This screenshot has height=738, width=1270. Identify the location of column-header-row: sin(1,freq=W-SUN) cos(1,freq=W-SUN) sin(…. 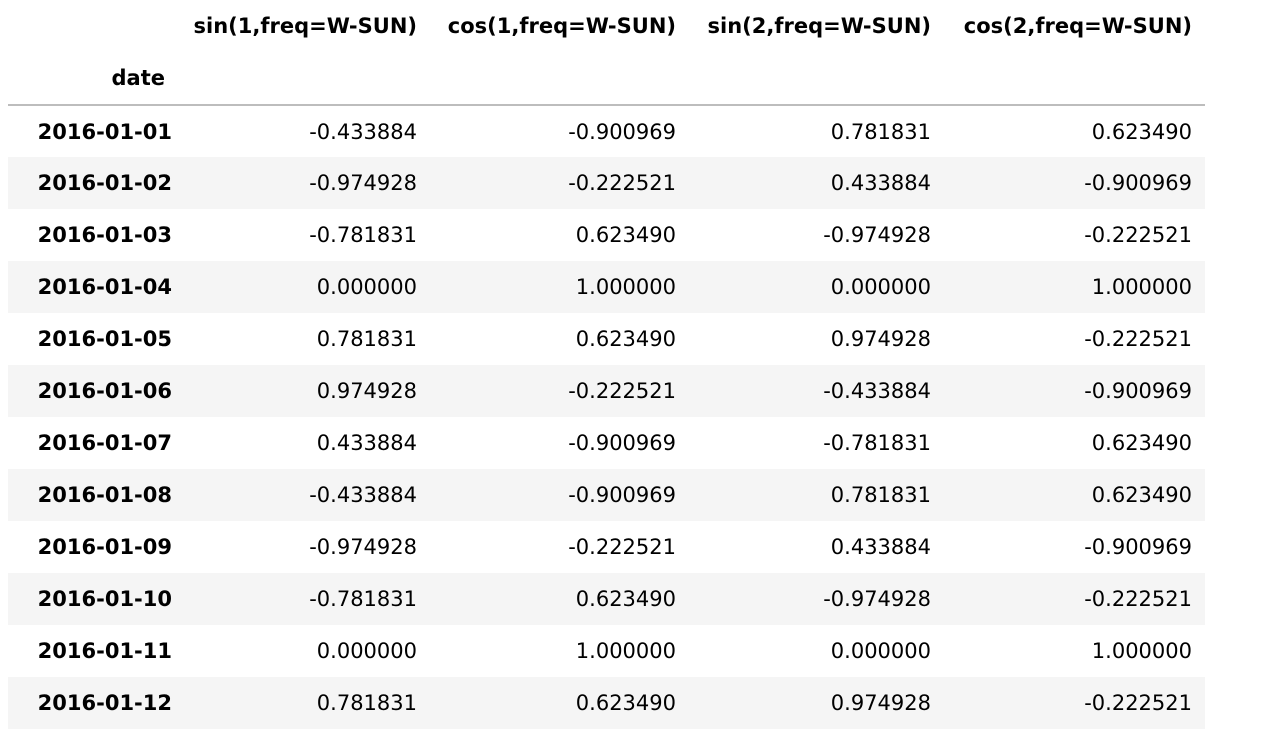
(606, 26).